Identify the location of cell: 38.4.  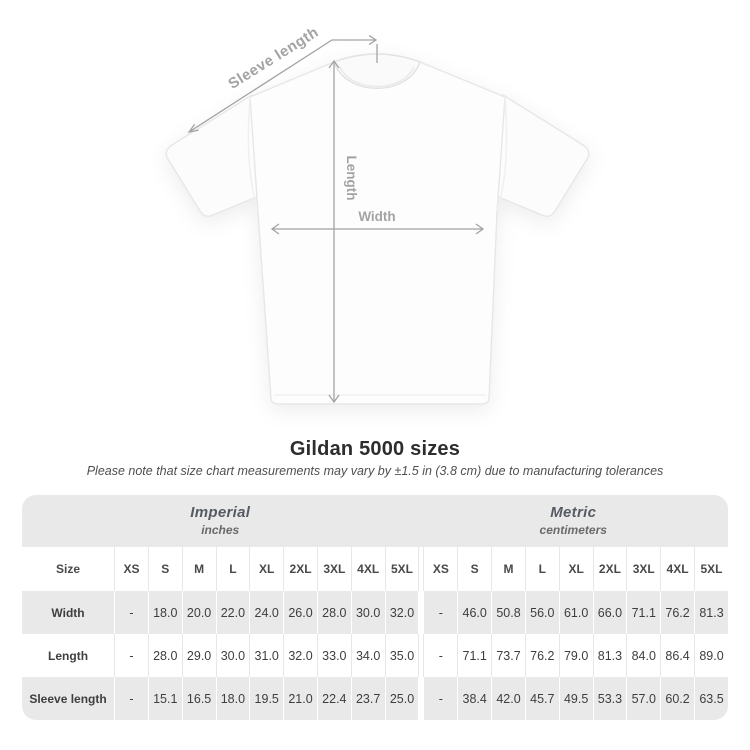
(474, 698).